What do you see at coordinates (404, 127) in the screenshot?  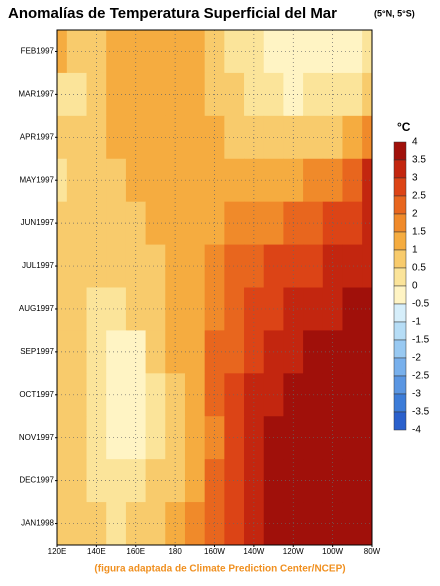 I see `colorbar-label: °C` at bounding box center [404, 127].